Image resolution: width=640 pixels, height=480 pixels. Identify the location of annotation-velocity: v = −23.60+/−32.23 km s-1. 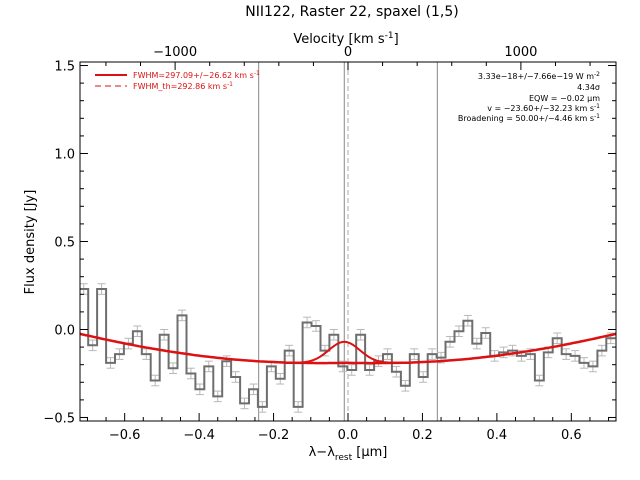
(543, 108).